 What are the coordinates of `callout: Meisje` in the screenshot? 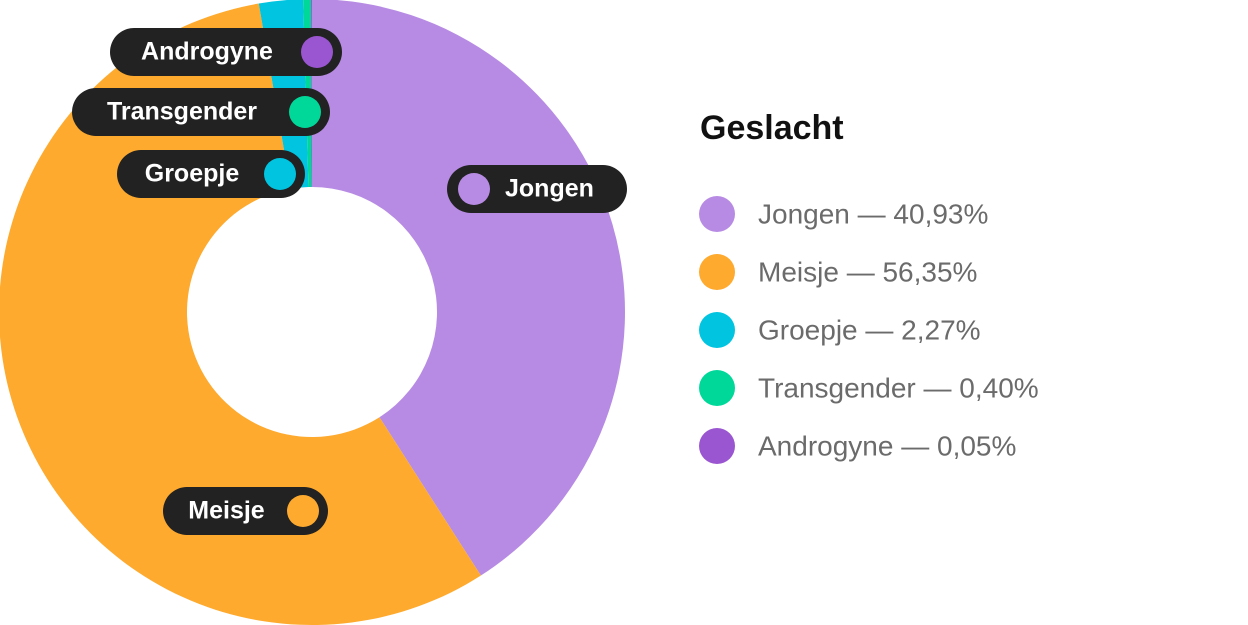 It's located at (245, 511).